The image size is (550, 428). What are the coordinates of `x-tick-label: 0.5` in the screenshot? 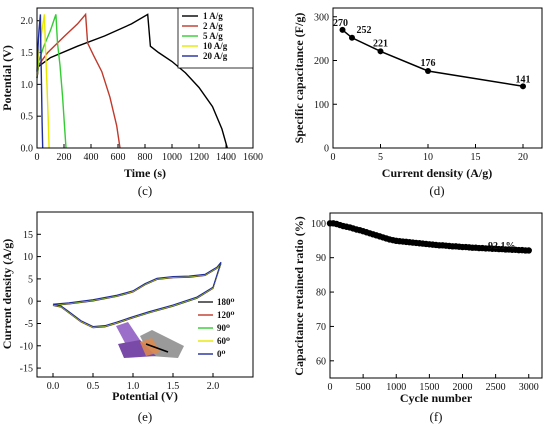 It's located at (93, 386).